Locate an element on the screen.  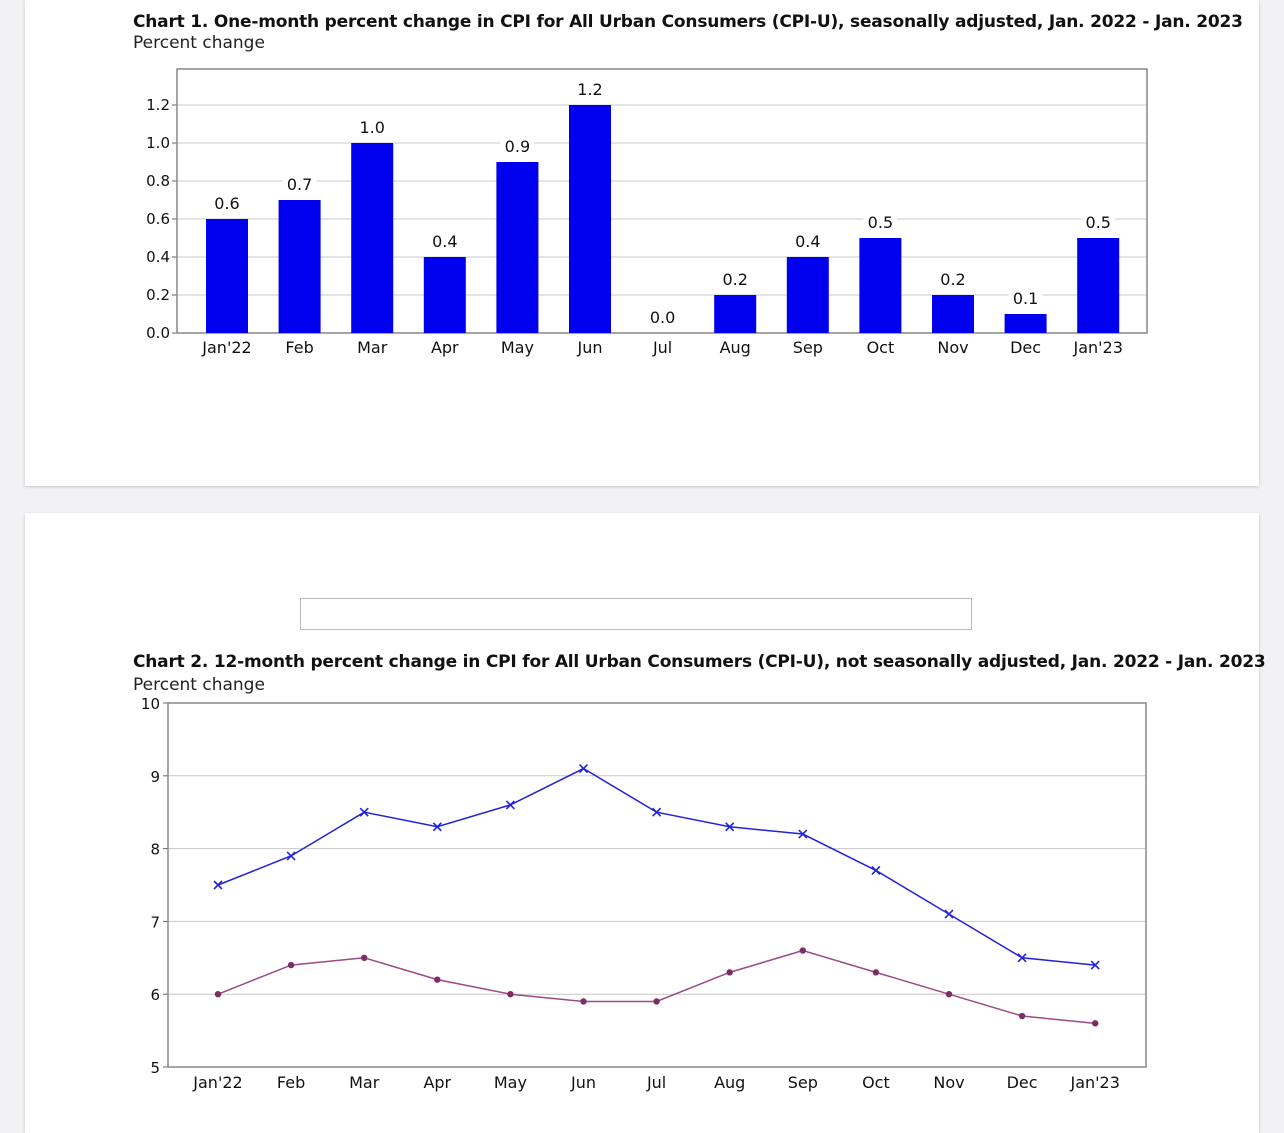
y-tick-label: 0.2 is located at coordinates (158, 295).